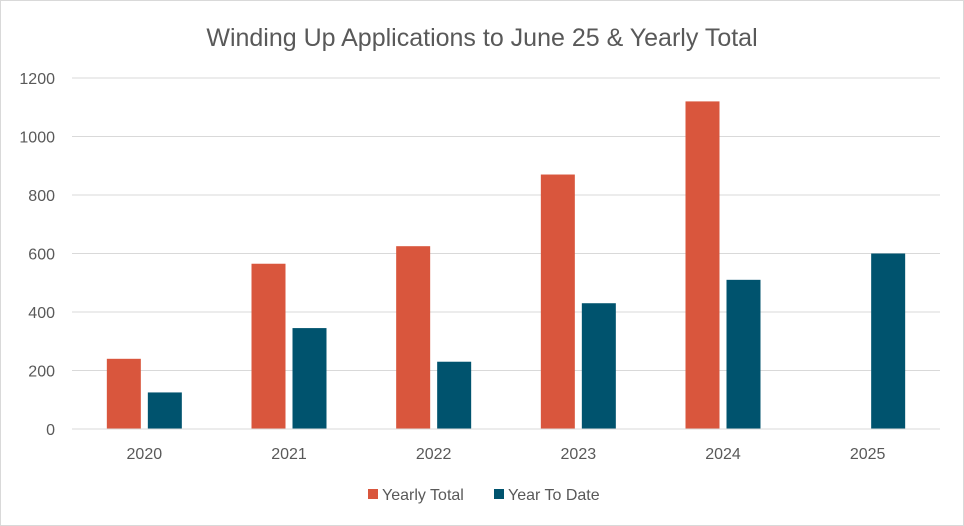 The image size is (964, 526). Describe the element at coordinates (309, 378) in the screenshot. I see `bar-year-to-date-2021` at that location.